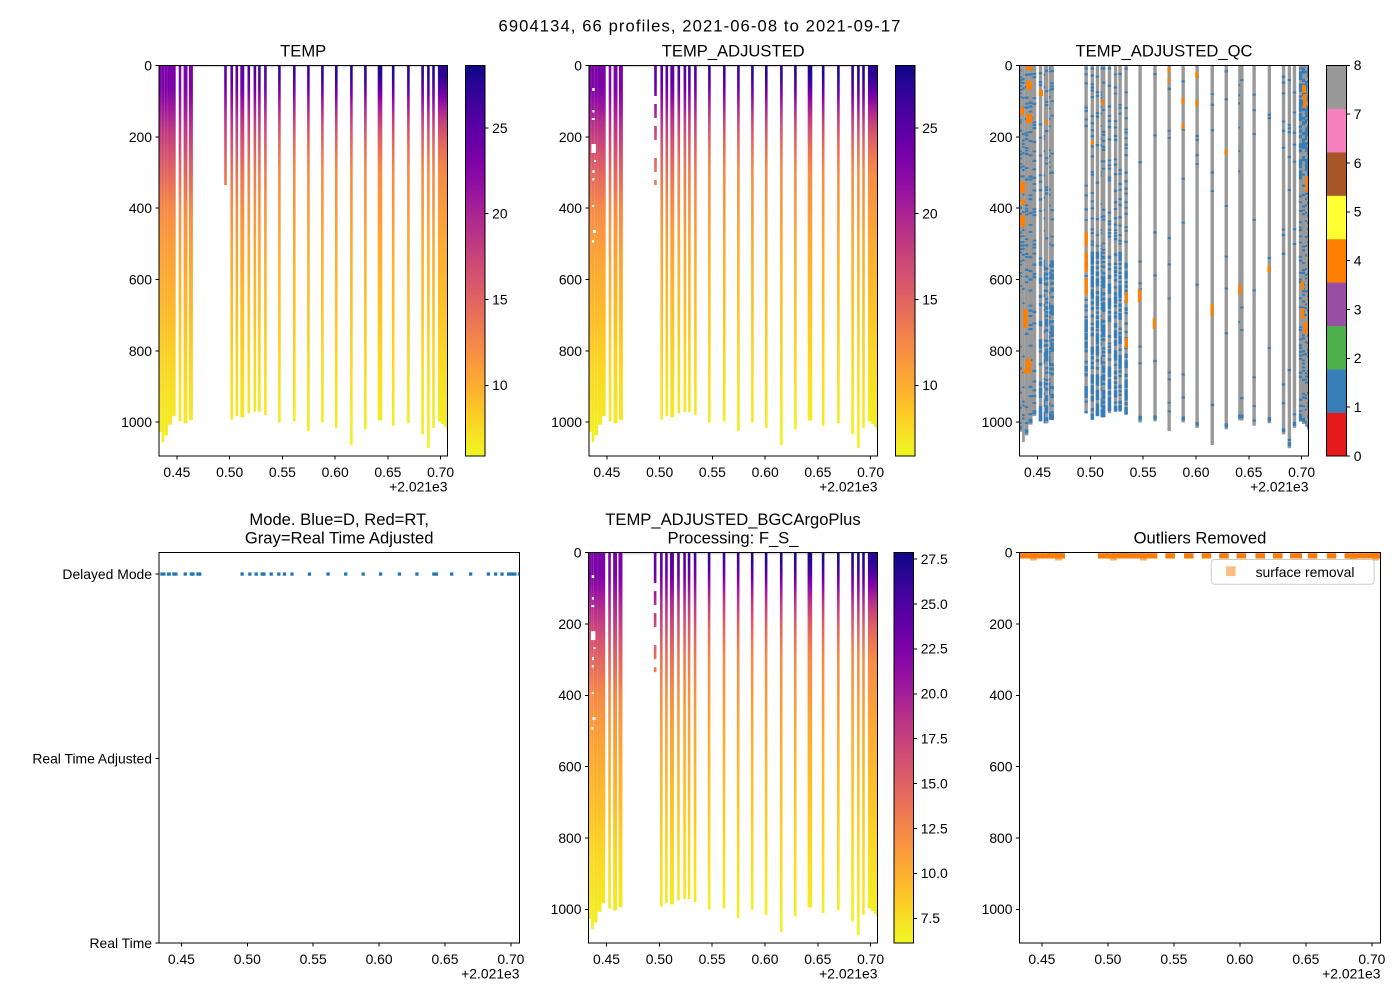 This screenshot has width=1400, height=1005. I want to click on svg-text: 10.0, so click(934, 873).